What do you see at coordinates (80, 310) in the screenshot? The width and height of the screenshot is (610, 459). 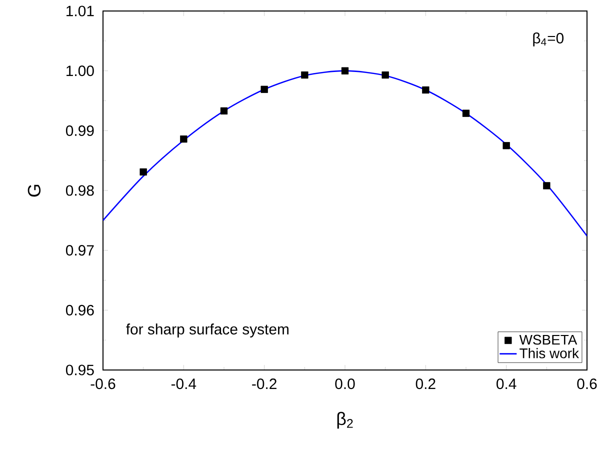 I see `y-tick-label: 0.96` at bounding box center [80, 310].